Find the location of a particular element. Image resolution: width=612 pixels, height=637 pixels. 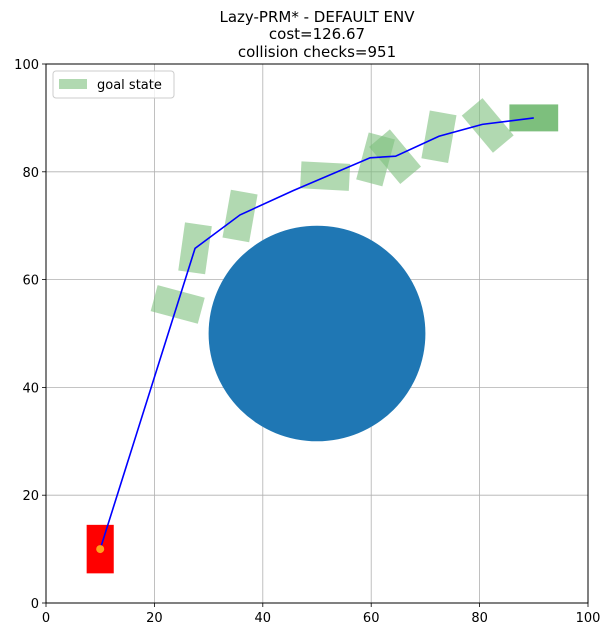

tick-label-x-100: 100 is located at coordinates (588, 618).